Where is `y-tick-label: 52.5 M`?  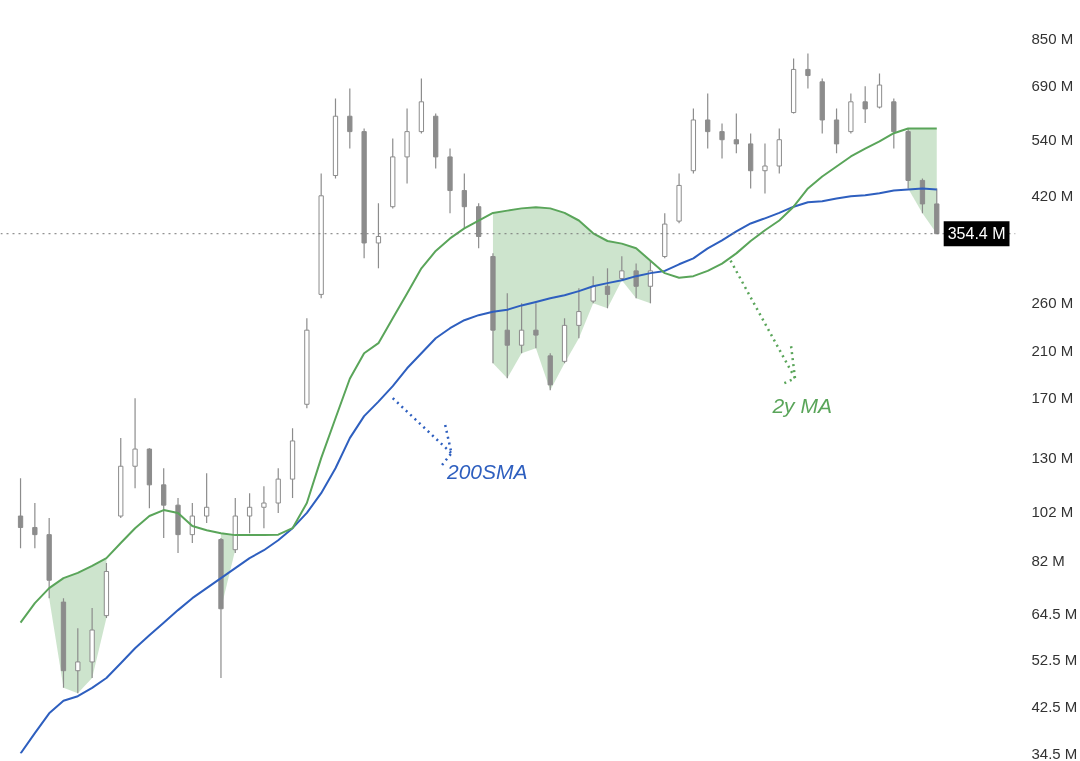
y-tick-label: 52.5 M is located at coordinates (1054, 660).